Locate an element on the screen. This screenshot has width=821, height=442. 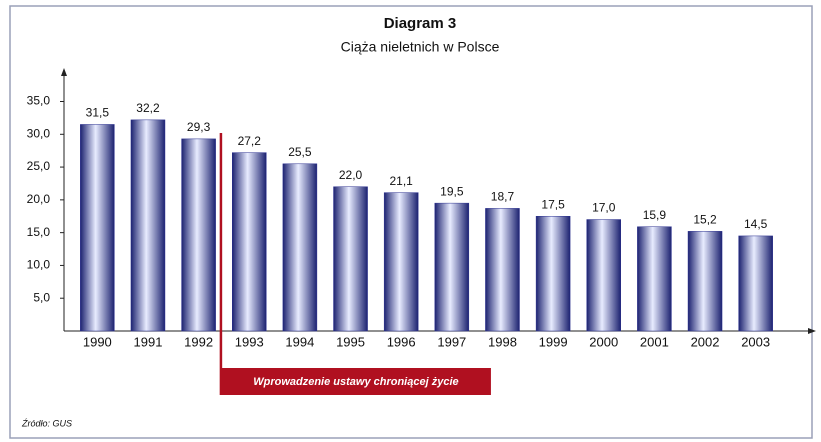
y-tick-label: 30,0 is located at coordinates (39, 133).